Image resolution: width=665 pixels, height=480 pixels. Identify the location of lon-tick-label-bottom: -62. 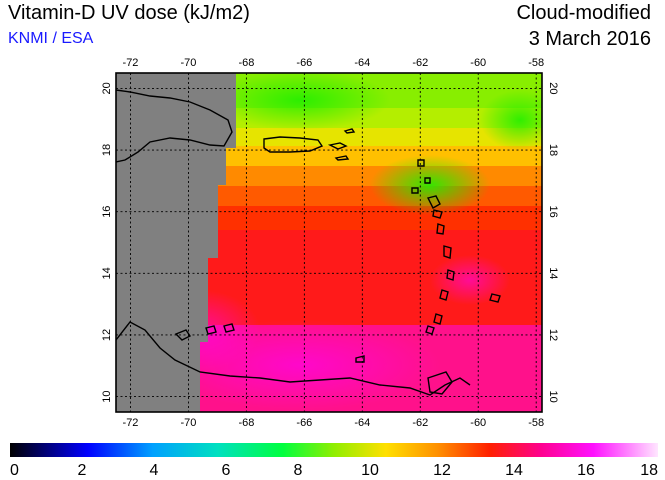
(420, 423).